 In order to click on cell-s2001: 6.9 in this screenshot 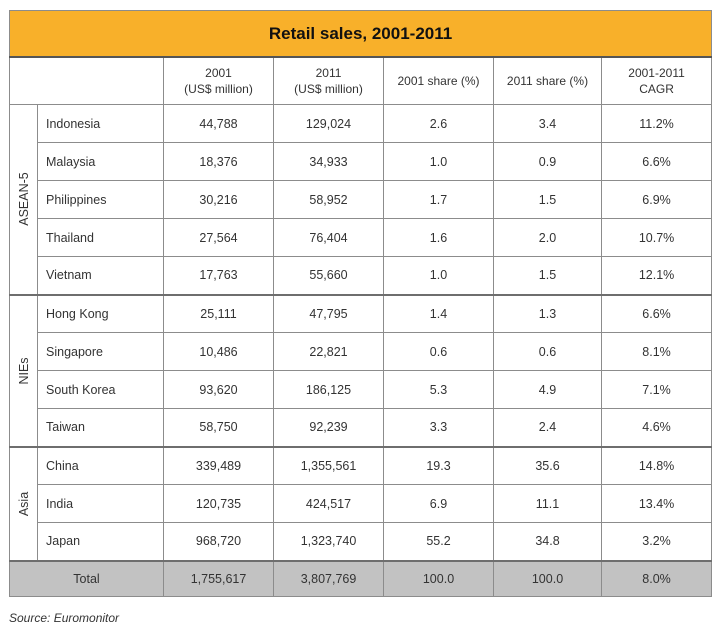, I will do `click(438, 503)`.